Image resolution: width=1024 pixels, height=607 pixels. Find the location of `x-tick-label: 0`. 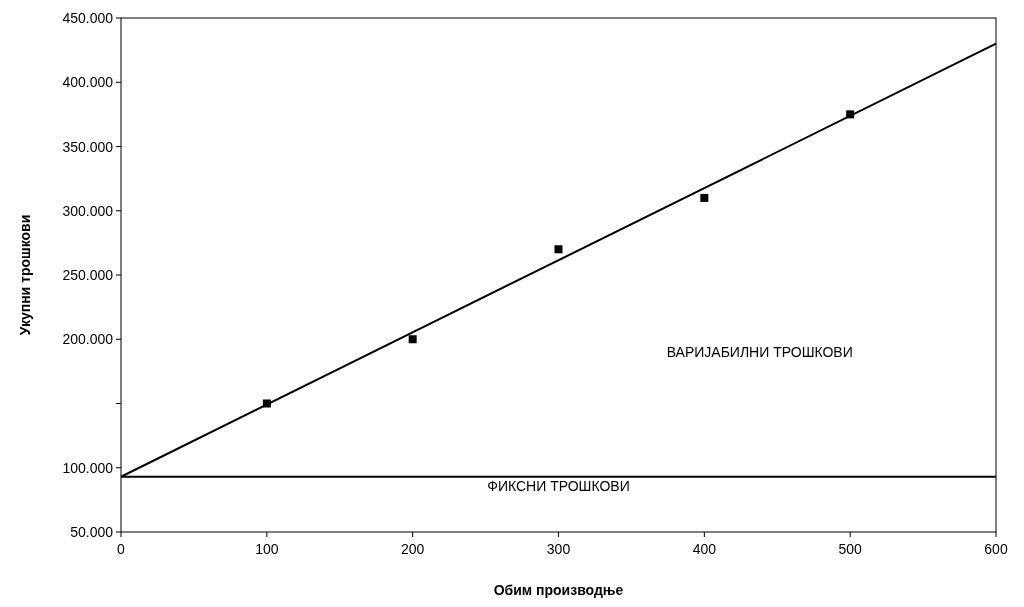

x-tick-label: 0 is located at coordinates (121, 549).